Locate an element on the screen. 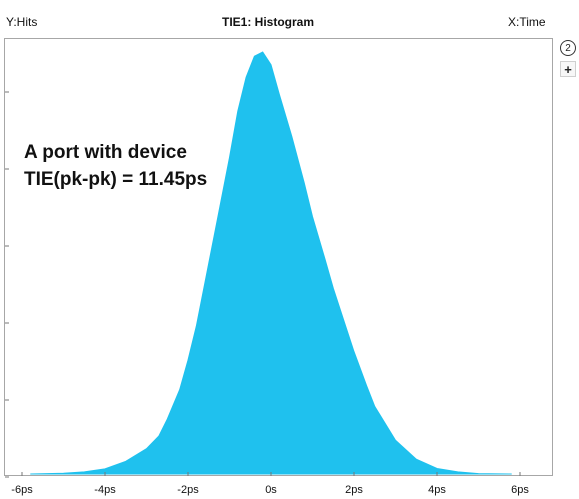  x-tick-label: 6ps is located at coordinates (520, 490).